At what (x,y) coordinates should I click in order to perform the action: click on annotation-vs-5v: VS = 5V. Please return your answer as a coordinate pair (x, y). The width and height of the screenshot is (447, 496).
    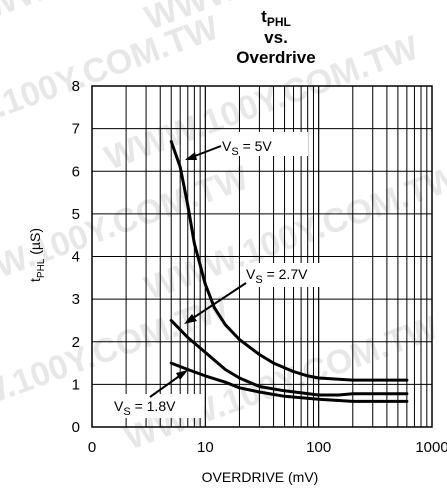
    Looking at the image, I should click on (246, 146).